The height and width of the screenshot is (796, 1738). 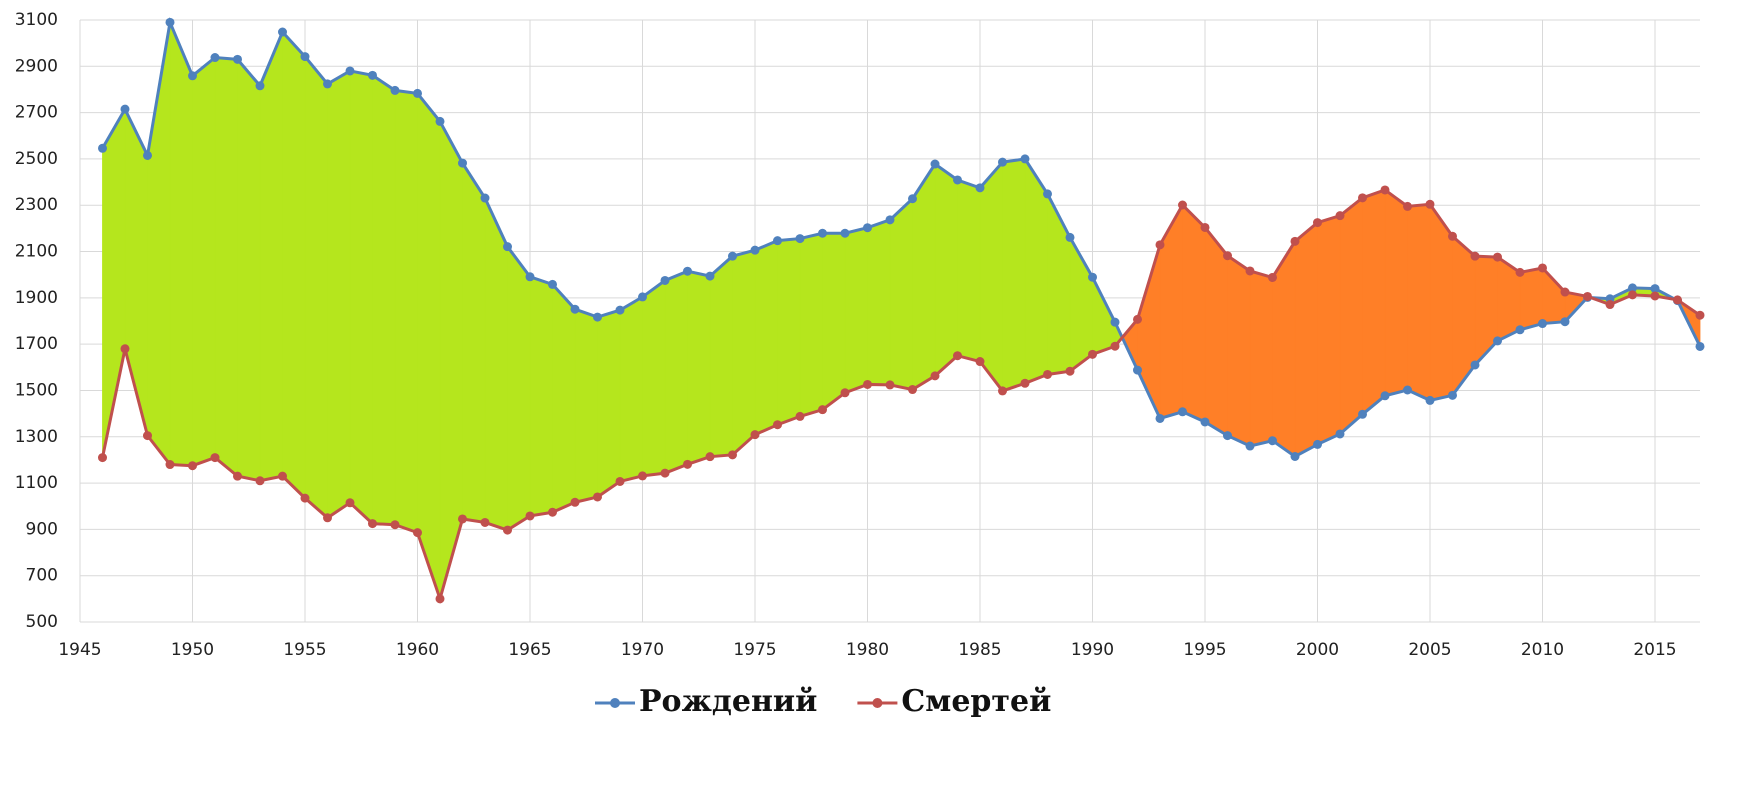 What do you see at coordinates (79, 650) in the screenshot?
I see `x-tick-label: 1945` at bounding box center [79, 650].